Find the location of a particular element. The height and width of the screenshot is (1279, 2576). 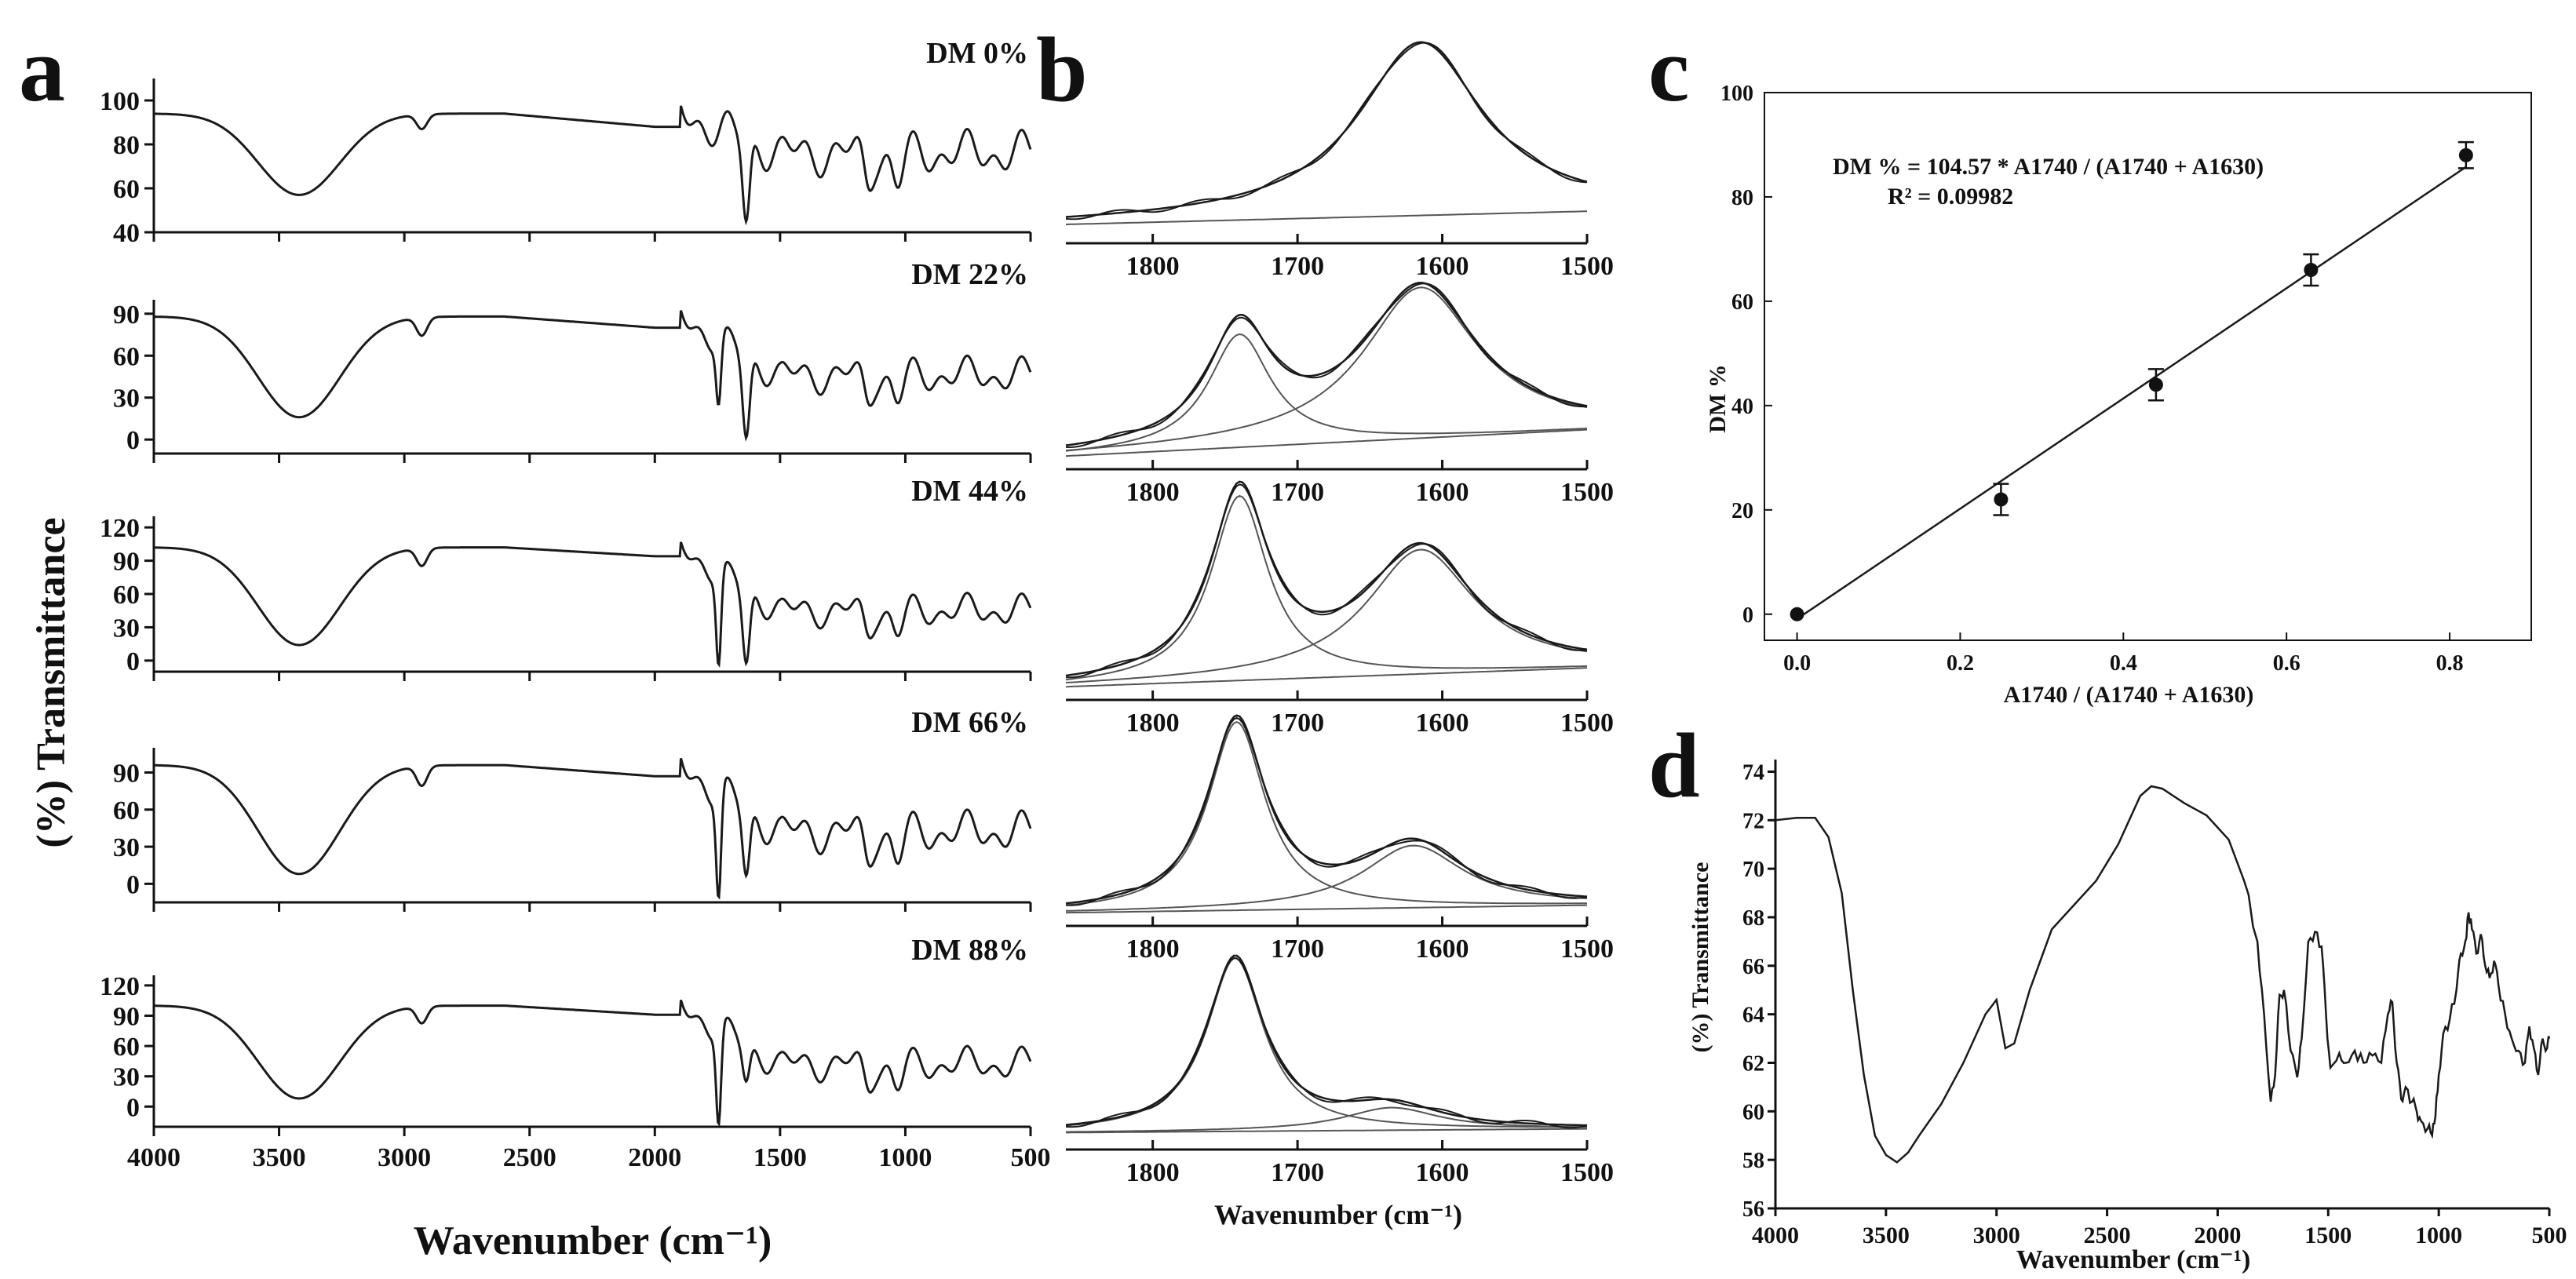

x-tick-label: 500 is located at coordinates (1031, 1158).